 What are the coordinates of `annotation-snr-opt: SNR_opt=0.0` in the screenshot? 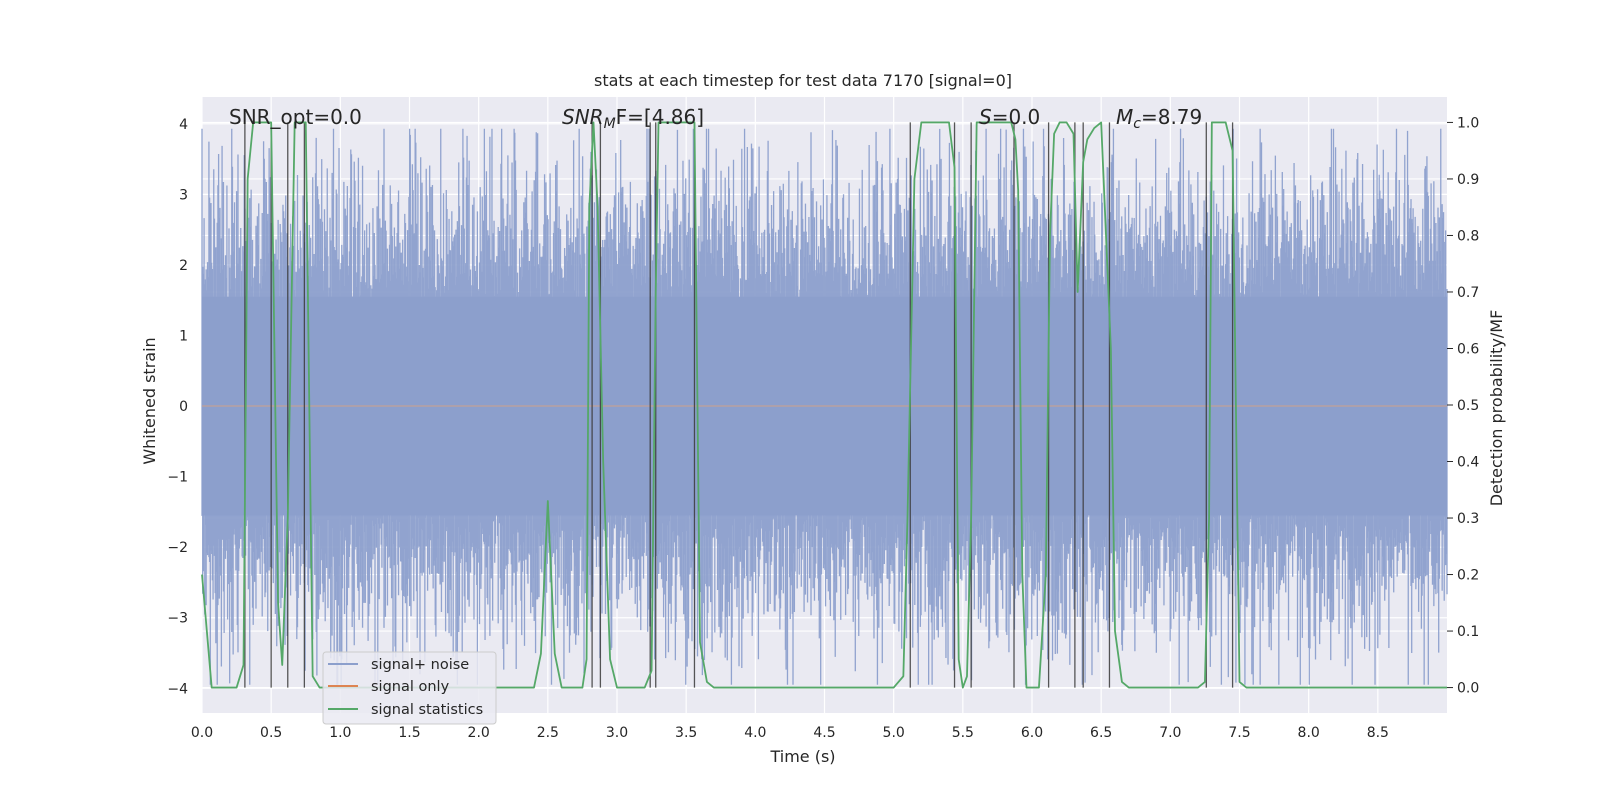 It's located at (295, 117).